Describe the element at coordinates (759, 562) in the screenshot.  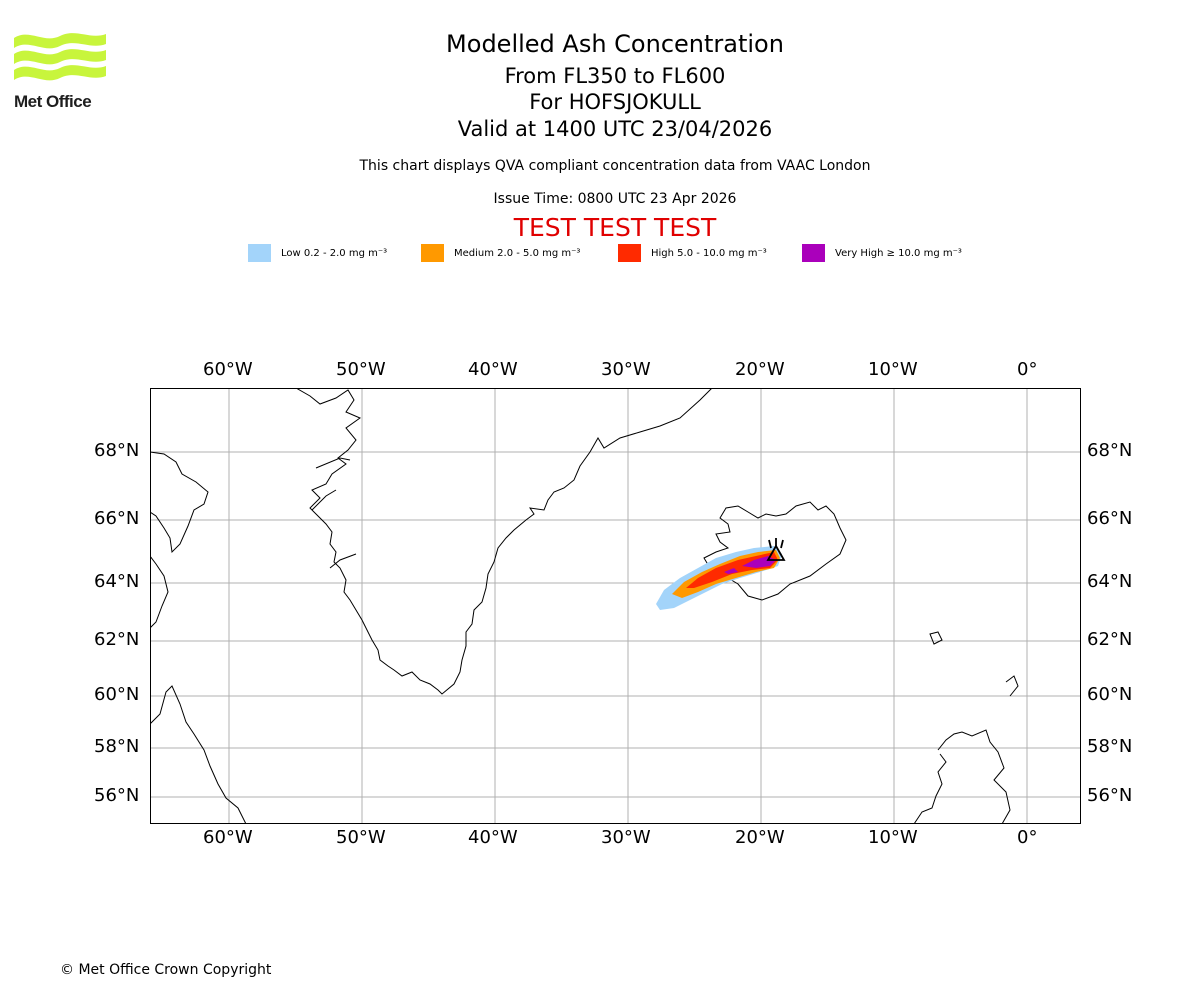
I see `plume-very-high` at that location.